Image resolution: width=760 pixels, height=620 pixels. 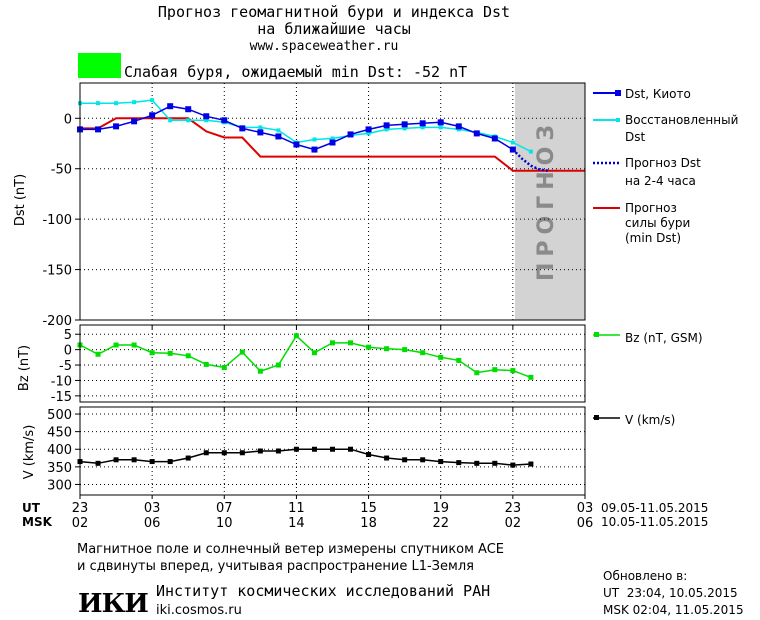 What do you see at coordinates (635, 137) in the screenshot?
I see `legend-restored-2: Dst` at bounding box center [635, 137].